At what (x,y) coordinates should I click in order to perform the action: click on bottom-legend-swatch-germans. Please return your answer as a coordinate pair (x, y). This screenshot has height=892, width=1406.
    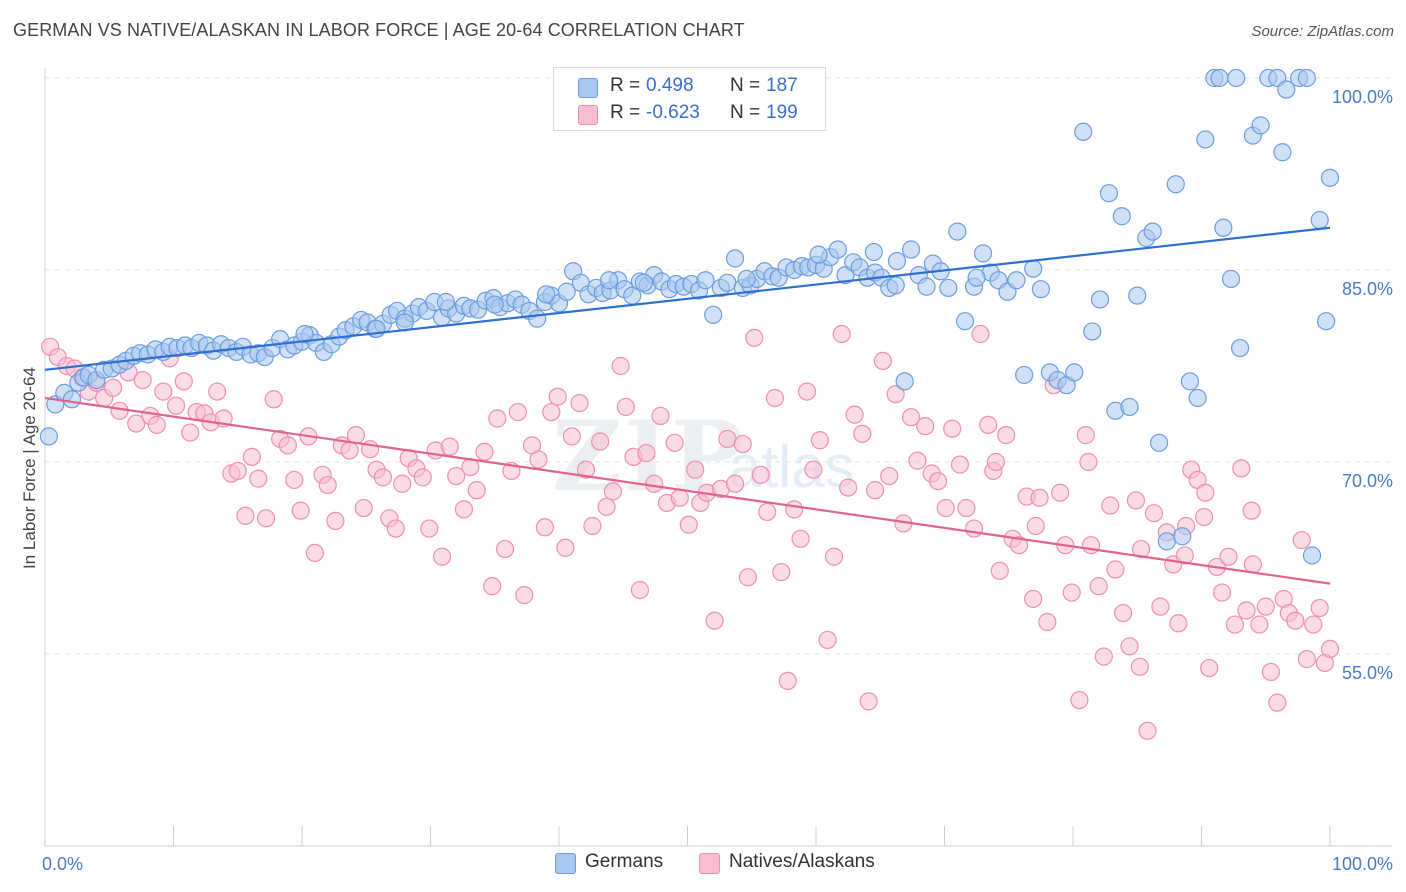
    Looking at the image, I should click on (565, 863).